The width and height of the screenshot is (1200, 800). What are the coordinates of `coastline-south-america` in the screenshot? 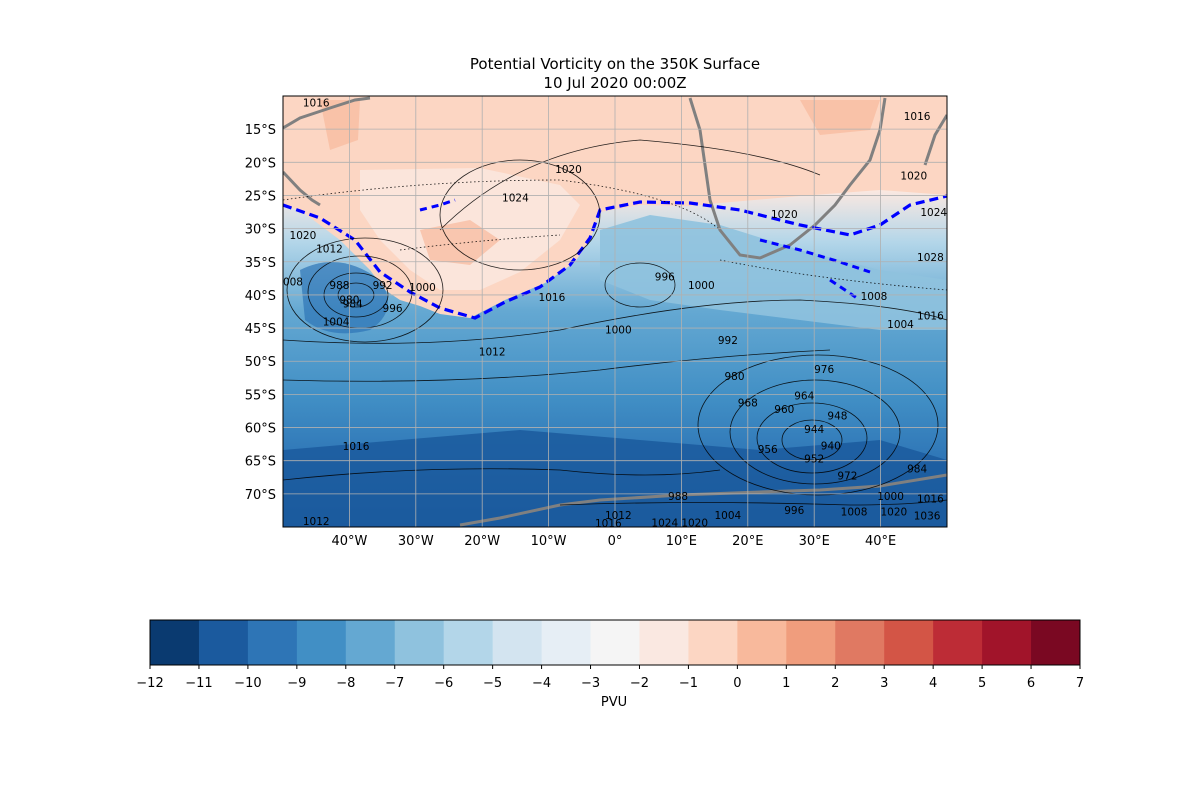 It's located at (327, 151).